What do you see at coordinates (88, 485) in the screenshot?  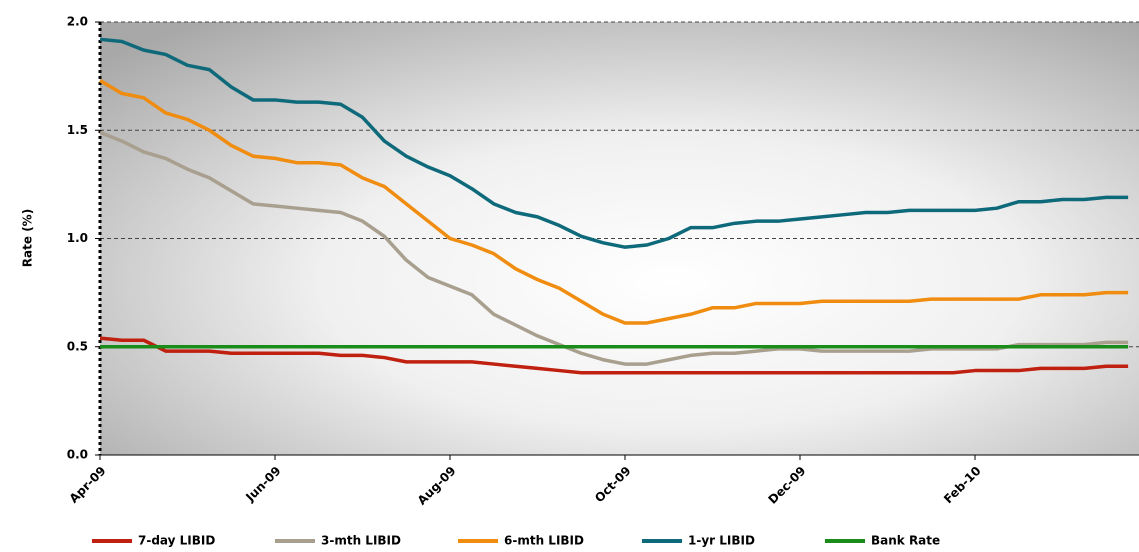 I see `x-tick-label: Apr-09` at bounding box center [88, 485].